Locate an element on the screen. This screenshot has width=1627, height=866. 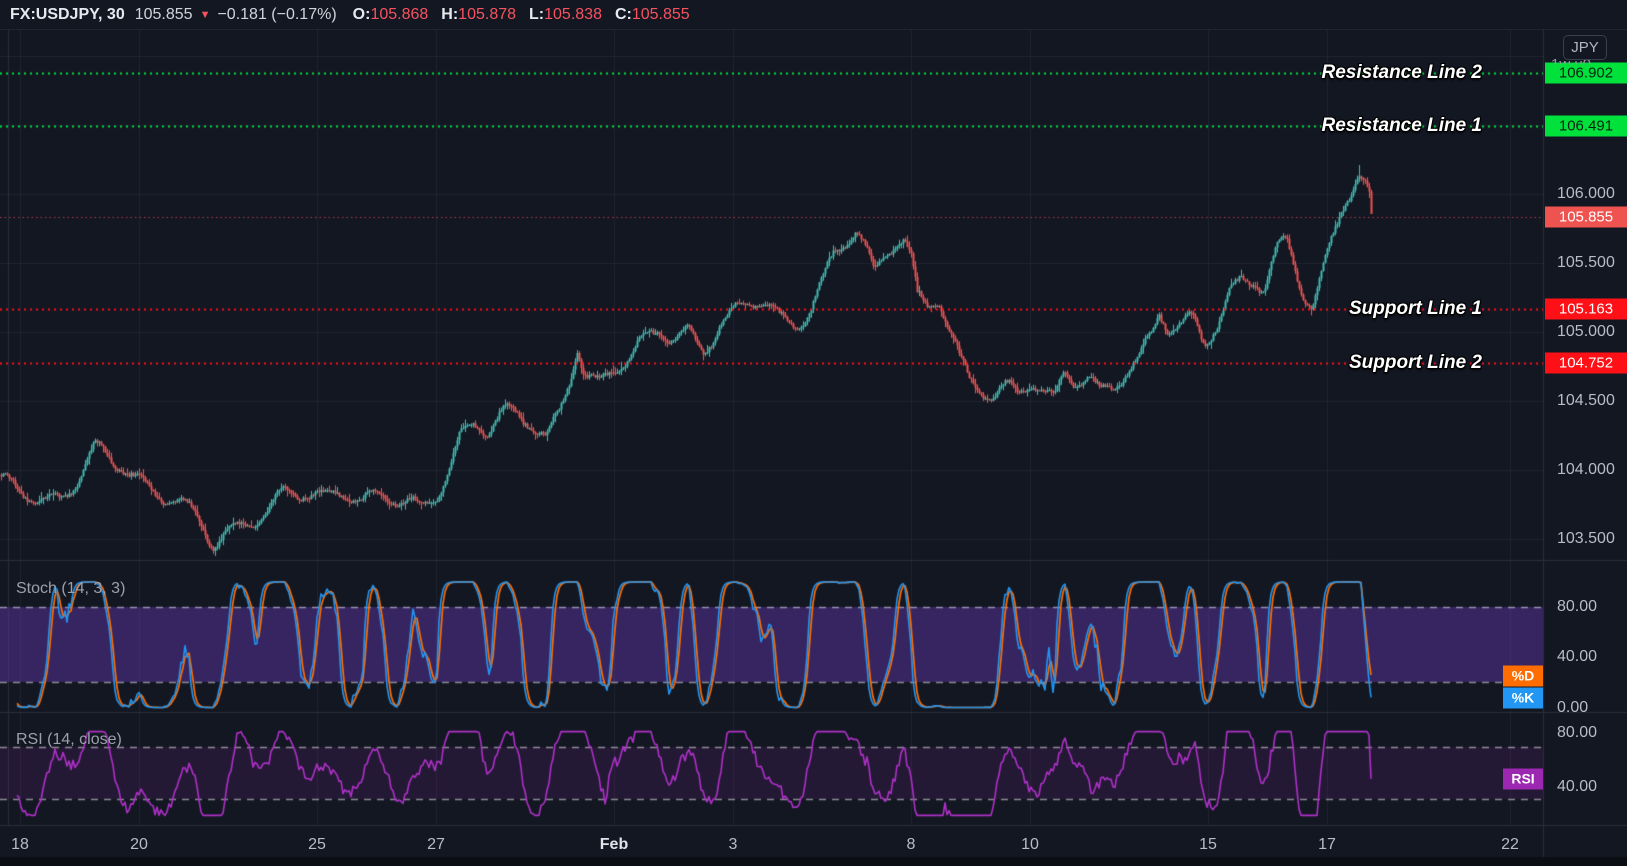
price-axis-label: 105.500 is located at coordinates (1586, 262).